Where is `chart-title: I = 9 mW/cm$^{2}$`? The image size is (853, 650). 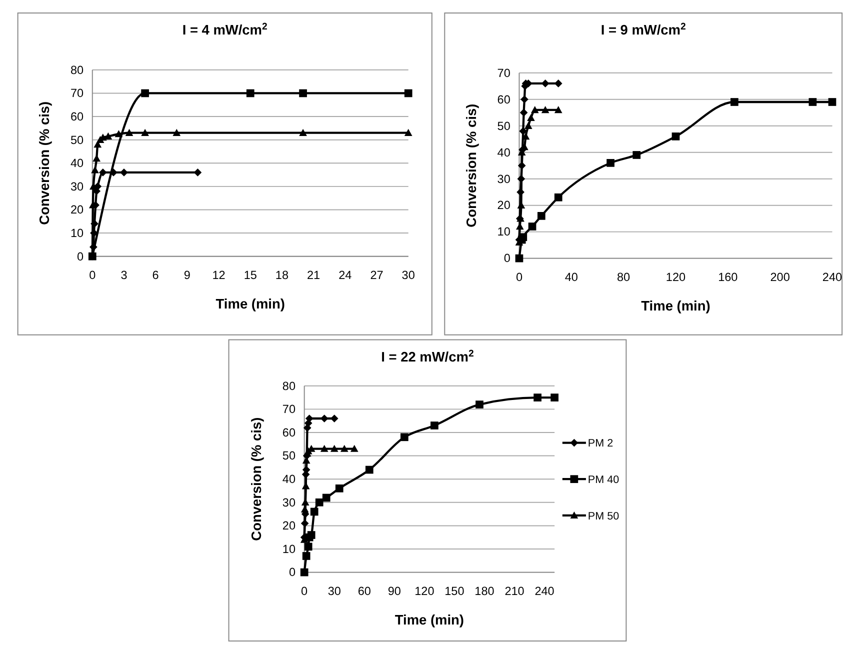
chart-title: I = 9 mW/cm$^{2}$ is located at coordinates (643, 29).